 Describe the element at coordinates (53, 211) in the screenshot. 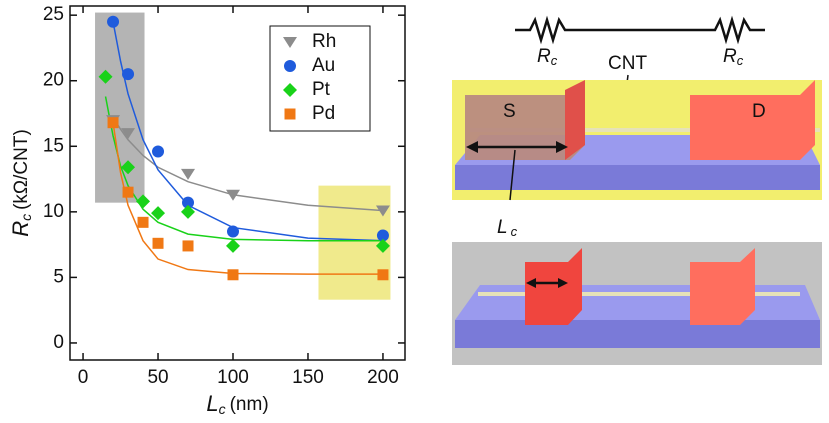

I see `y-tick-label: 10` at that location.